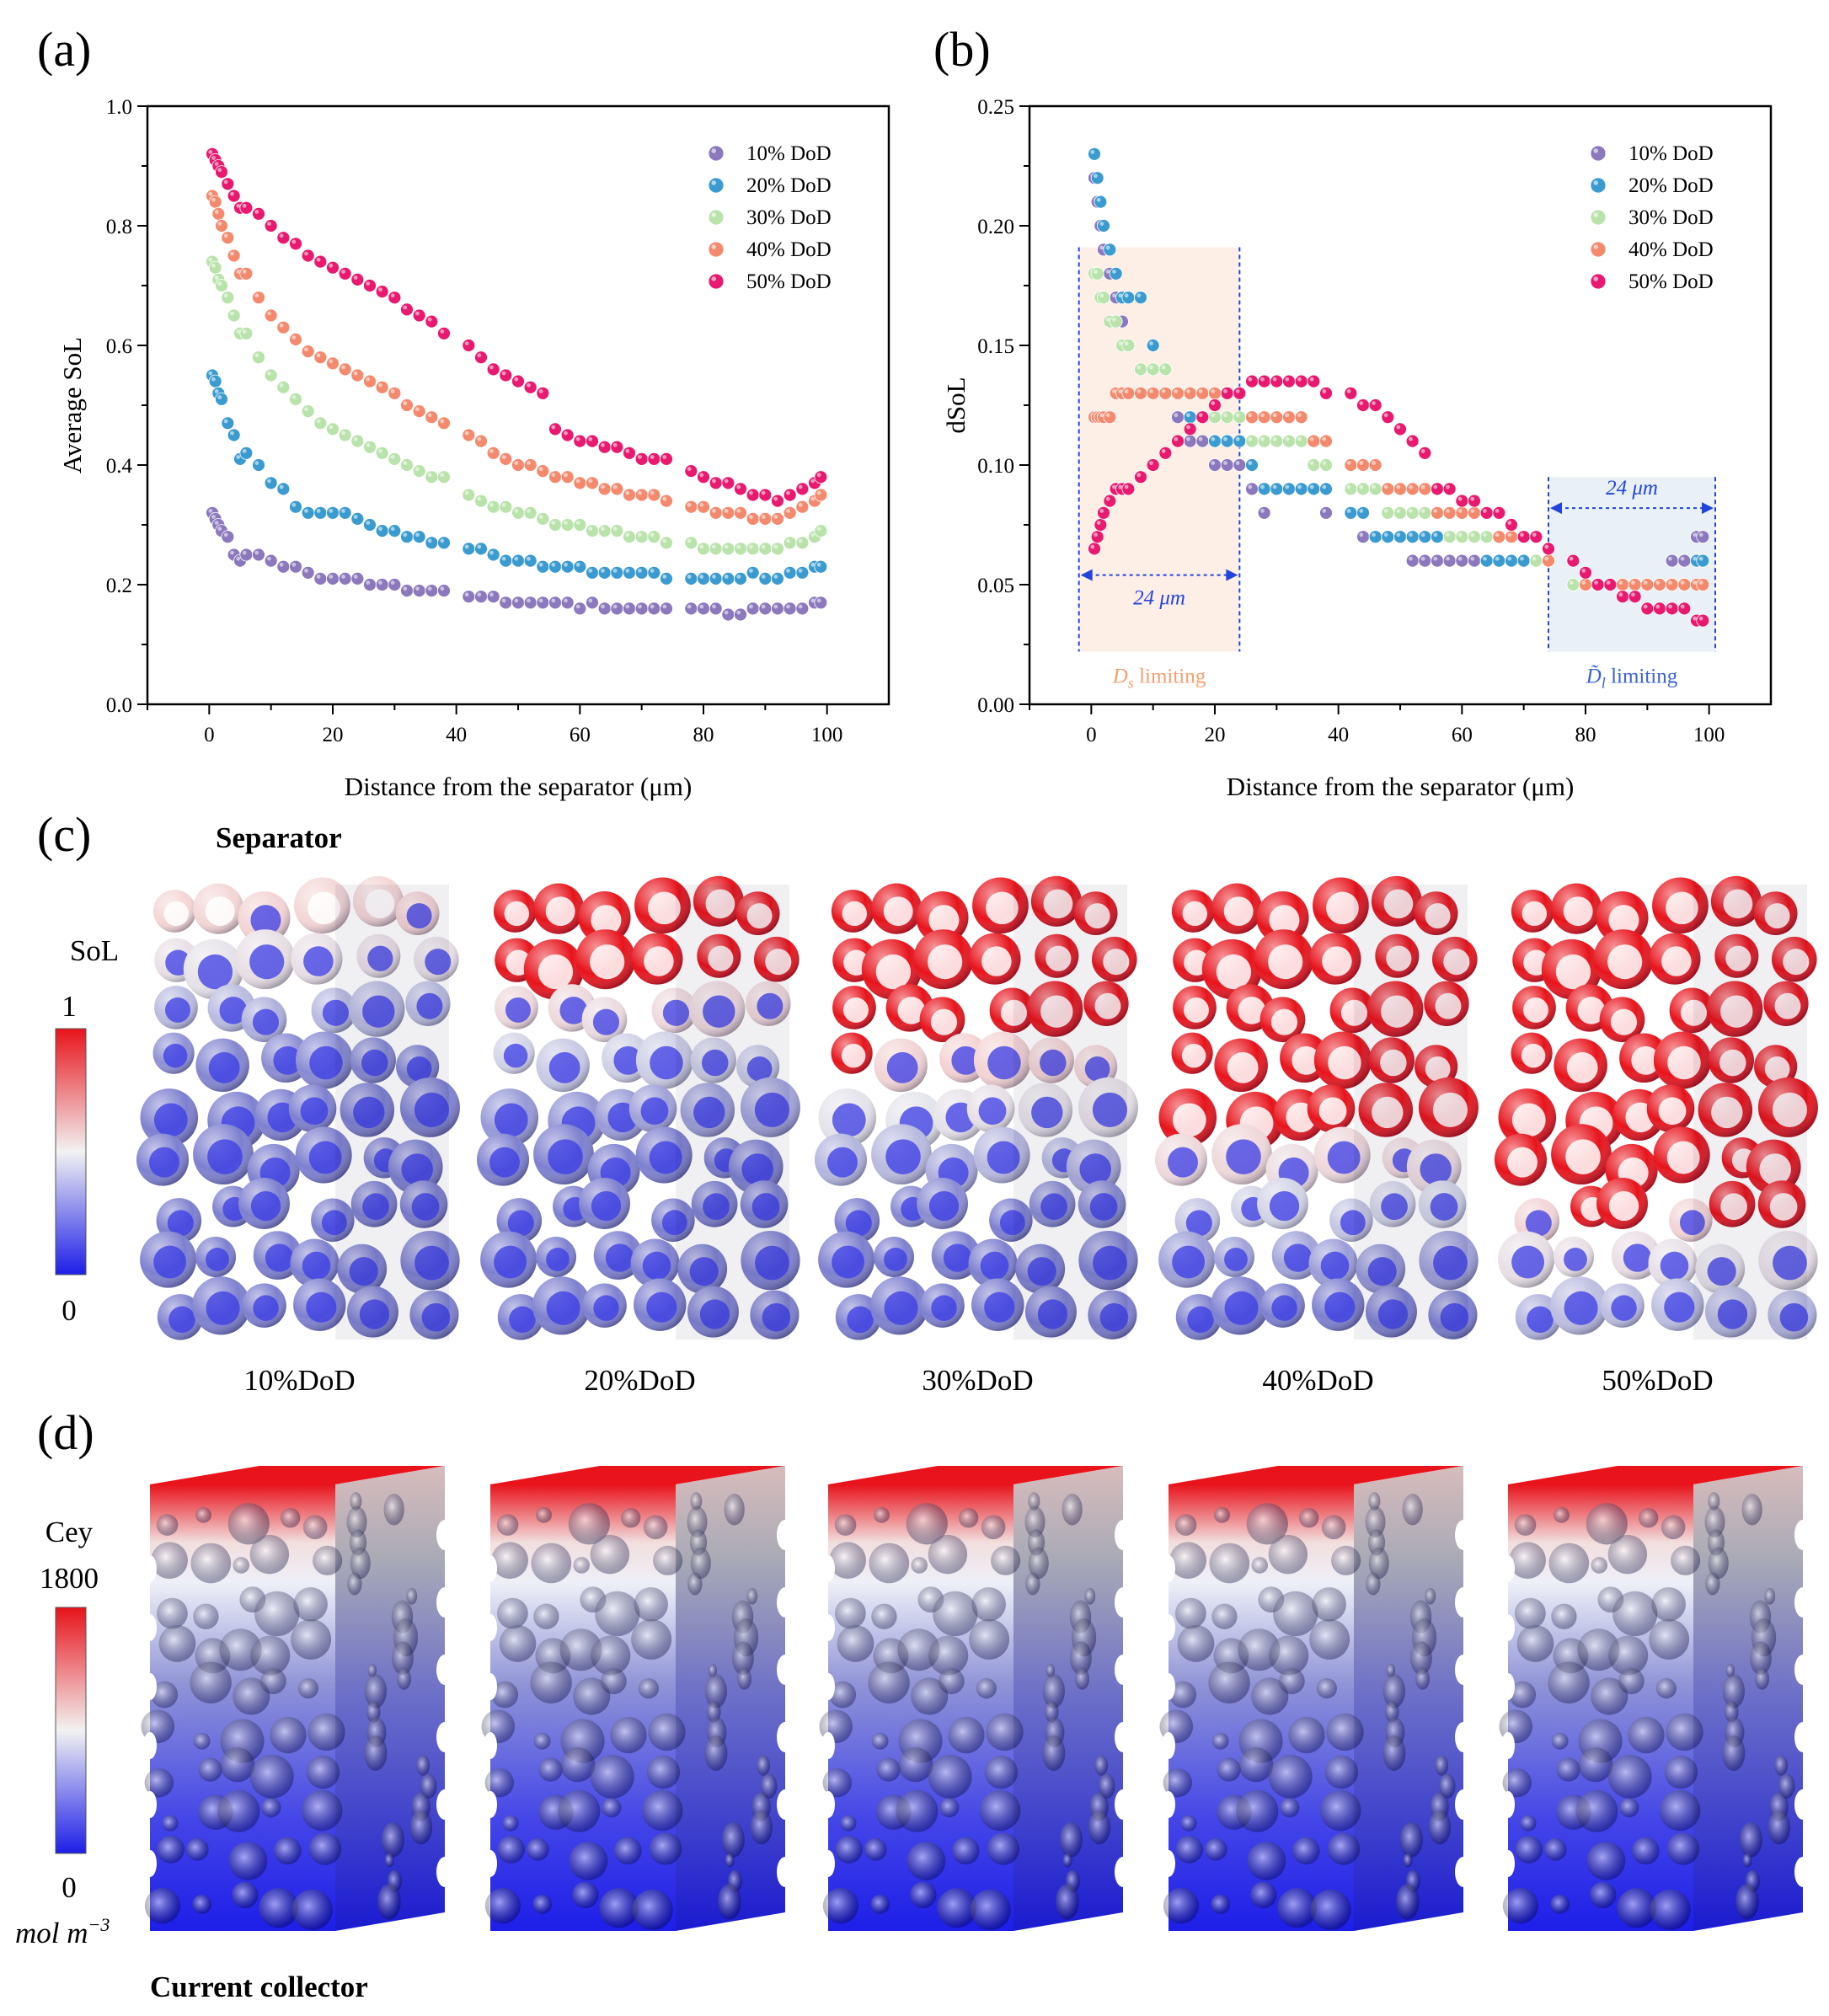  Describe the element at coordinates (1655, 1698) in the screenshot. I see `electrolyte-block` at that location.